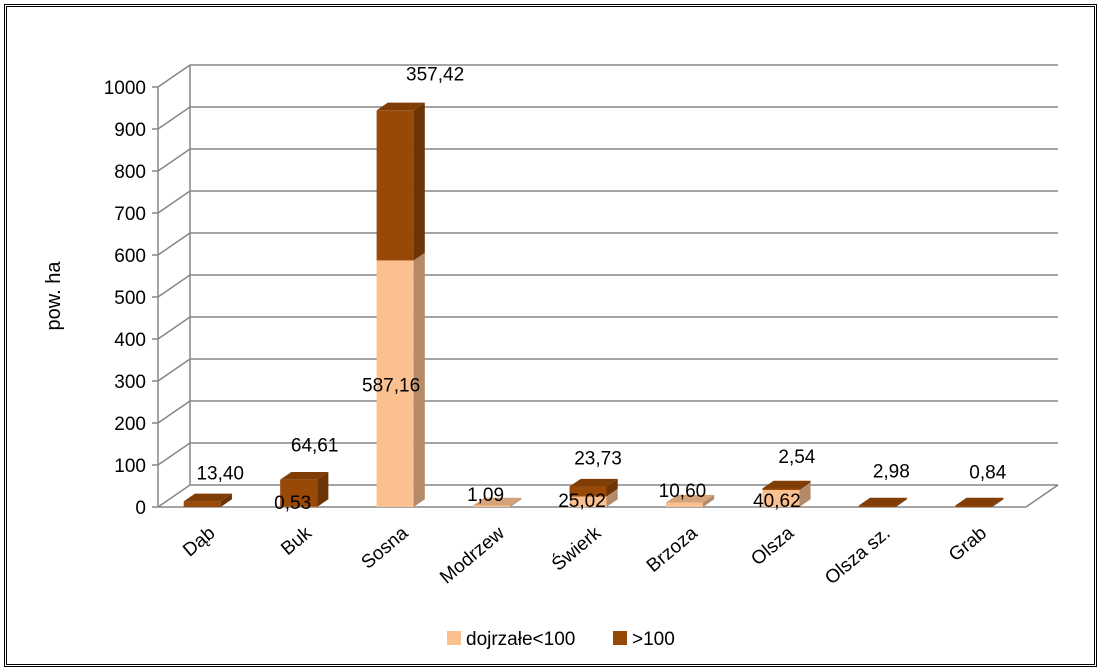 The image size is (1101, 671). I want to click on y-tick-label: 800, so click(130, 172).